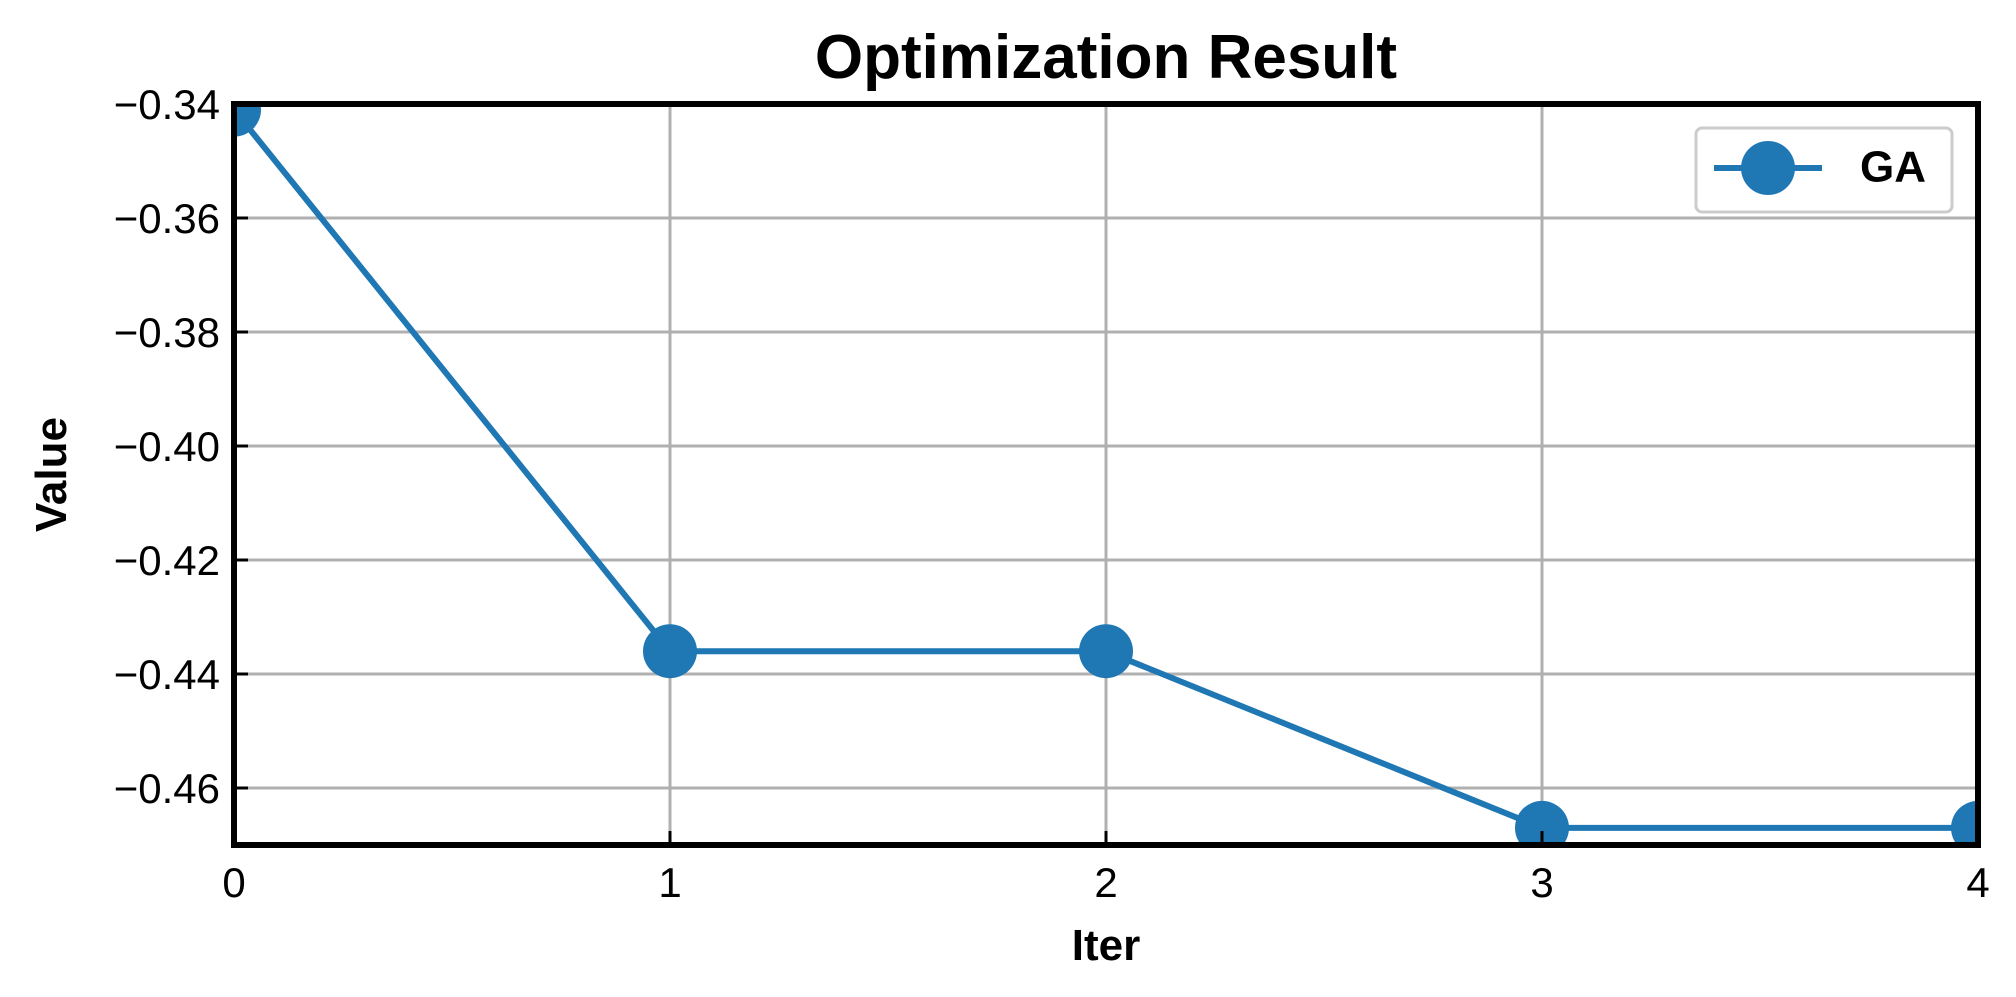 Image resolution: width=2016 pixels, height=997 pixels. I want to click on legend-entry-ga: GA, so click(1893, 167).